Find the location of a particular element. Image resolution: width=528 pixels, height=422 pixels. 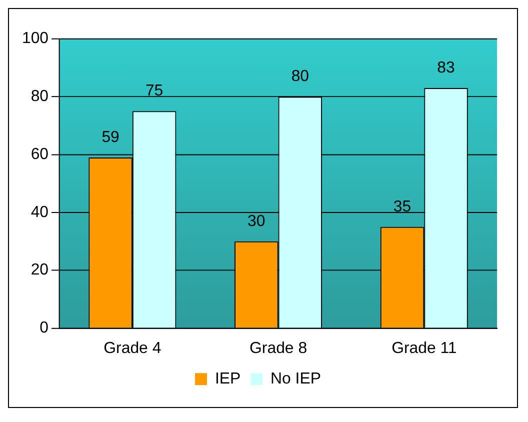

data-label: 30 is located at coordinates (257, 221).